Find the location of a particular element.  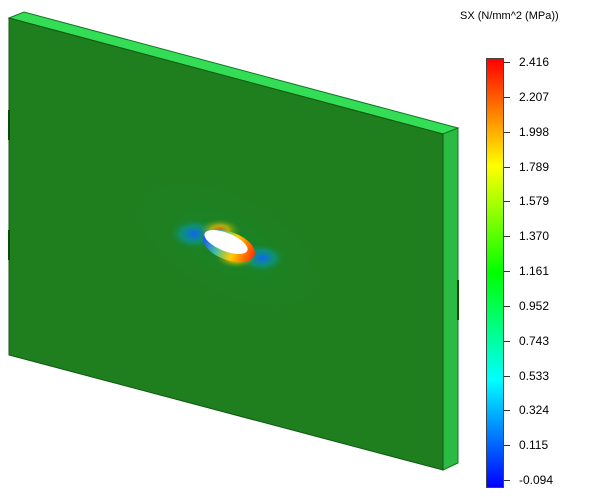

legend-label: 1.370 is located at coordinates (534, 236).